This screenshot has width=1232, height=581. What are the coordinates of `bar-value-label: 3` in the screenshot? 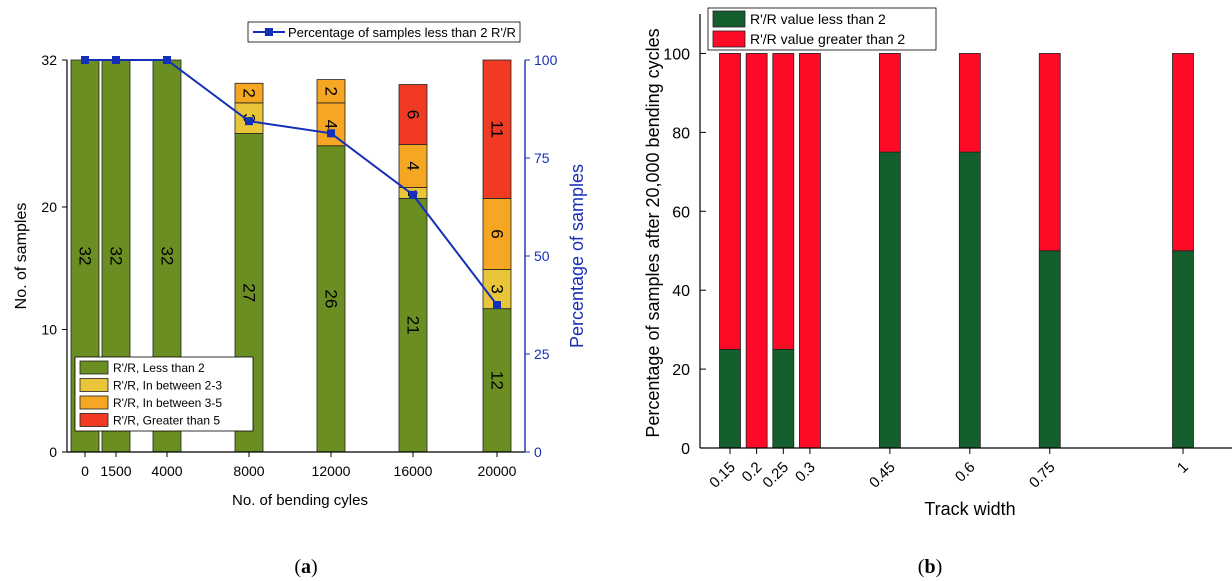 It's located at (497, 288).